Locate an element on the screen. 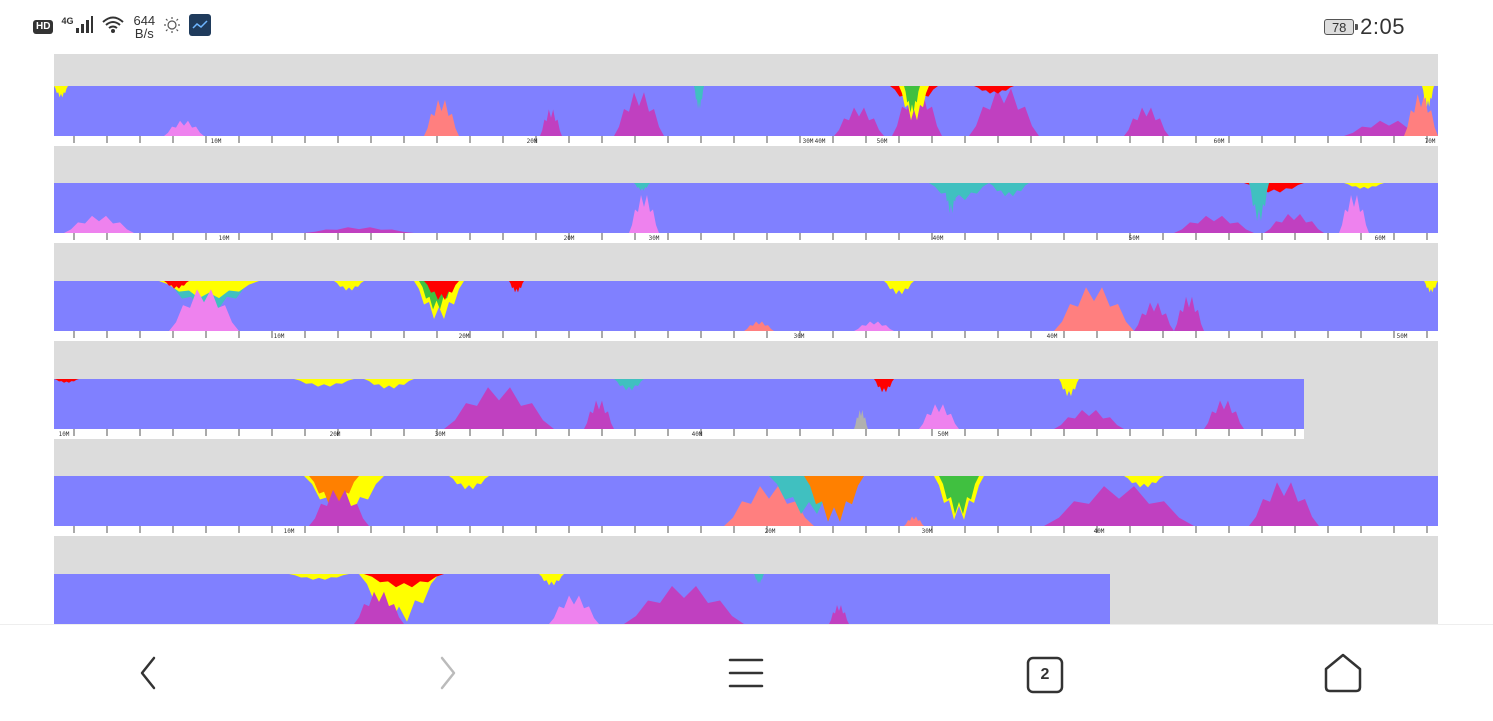 The image size is (1493, 721). forward-icon is located at coordinates (447, 675).